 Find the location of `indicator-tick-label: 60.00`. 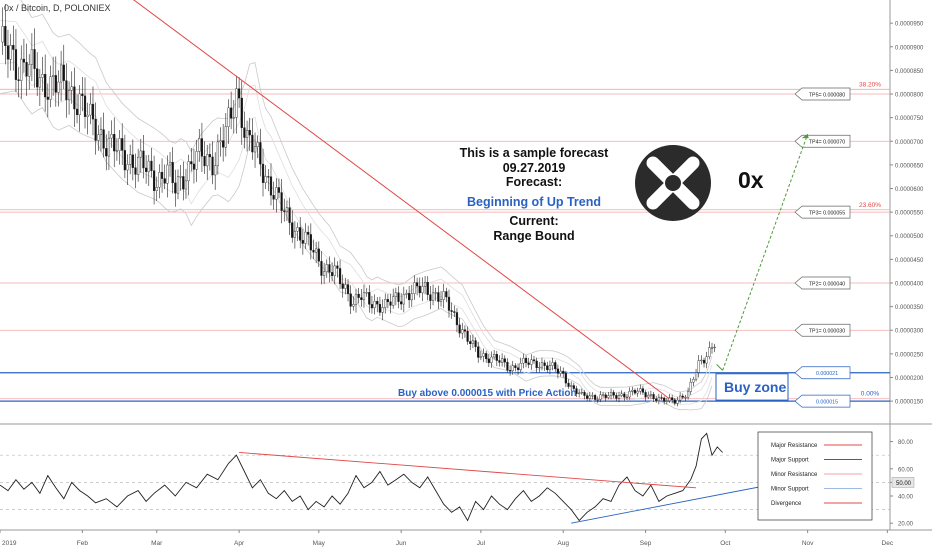

indicator-tick-label: 60.00 is located at coordinates (906, 470).